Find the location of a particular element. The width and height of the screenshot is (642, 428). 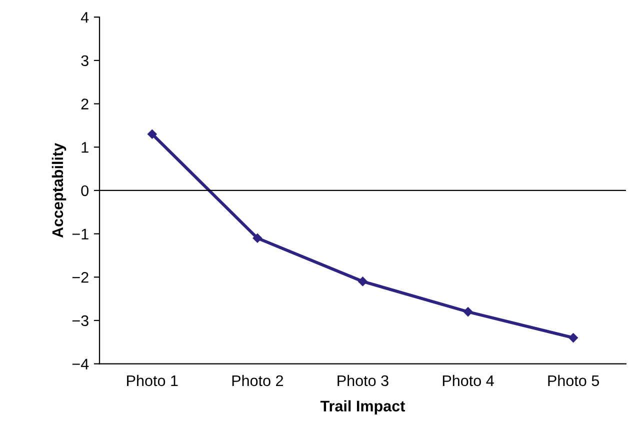

x-axis-title: Trail Impact is located at coordinates (362, 407).